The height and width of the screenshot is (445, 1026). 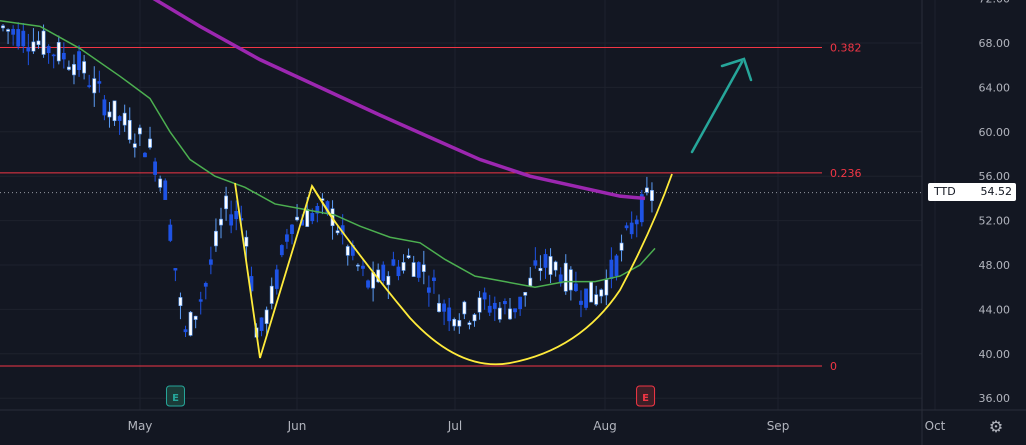 I want to click on y-tick-label: 64.00, so click(x=995, y=87).